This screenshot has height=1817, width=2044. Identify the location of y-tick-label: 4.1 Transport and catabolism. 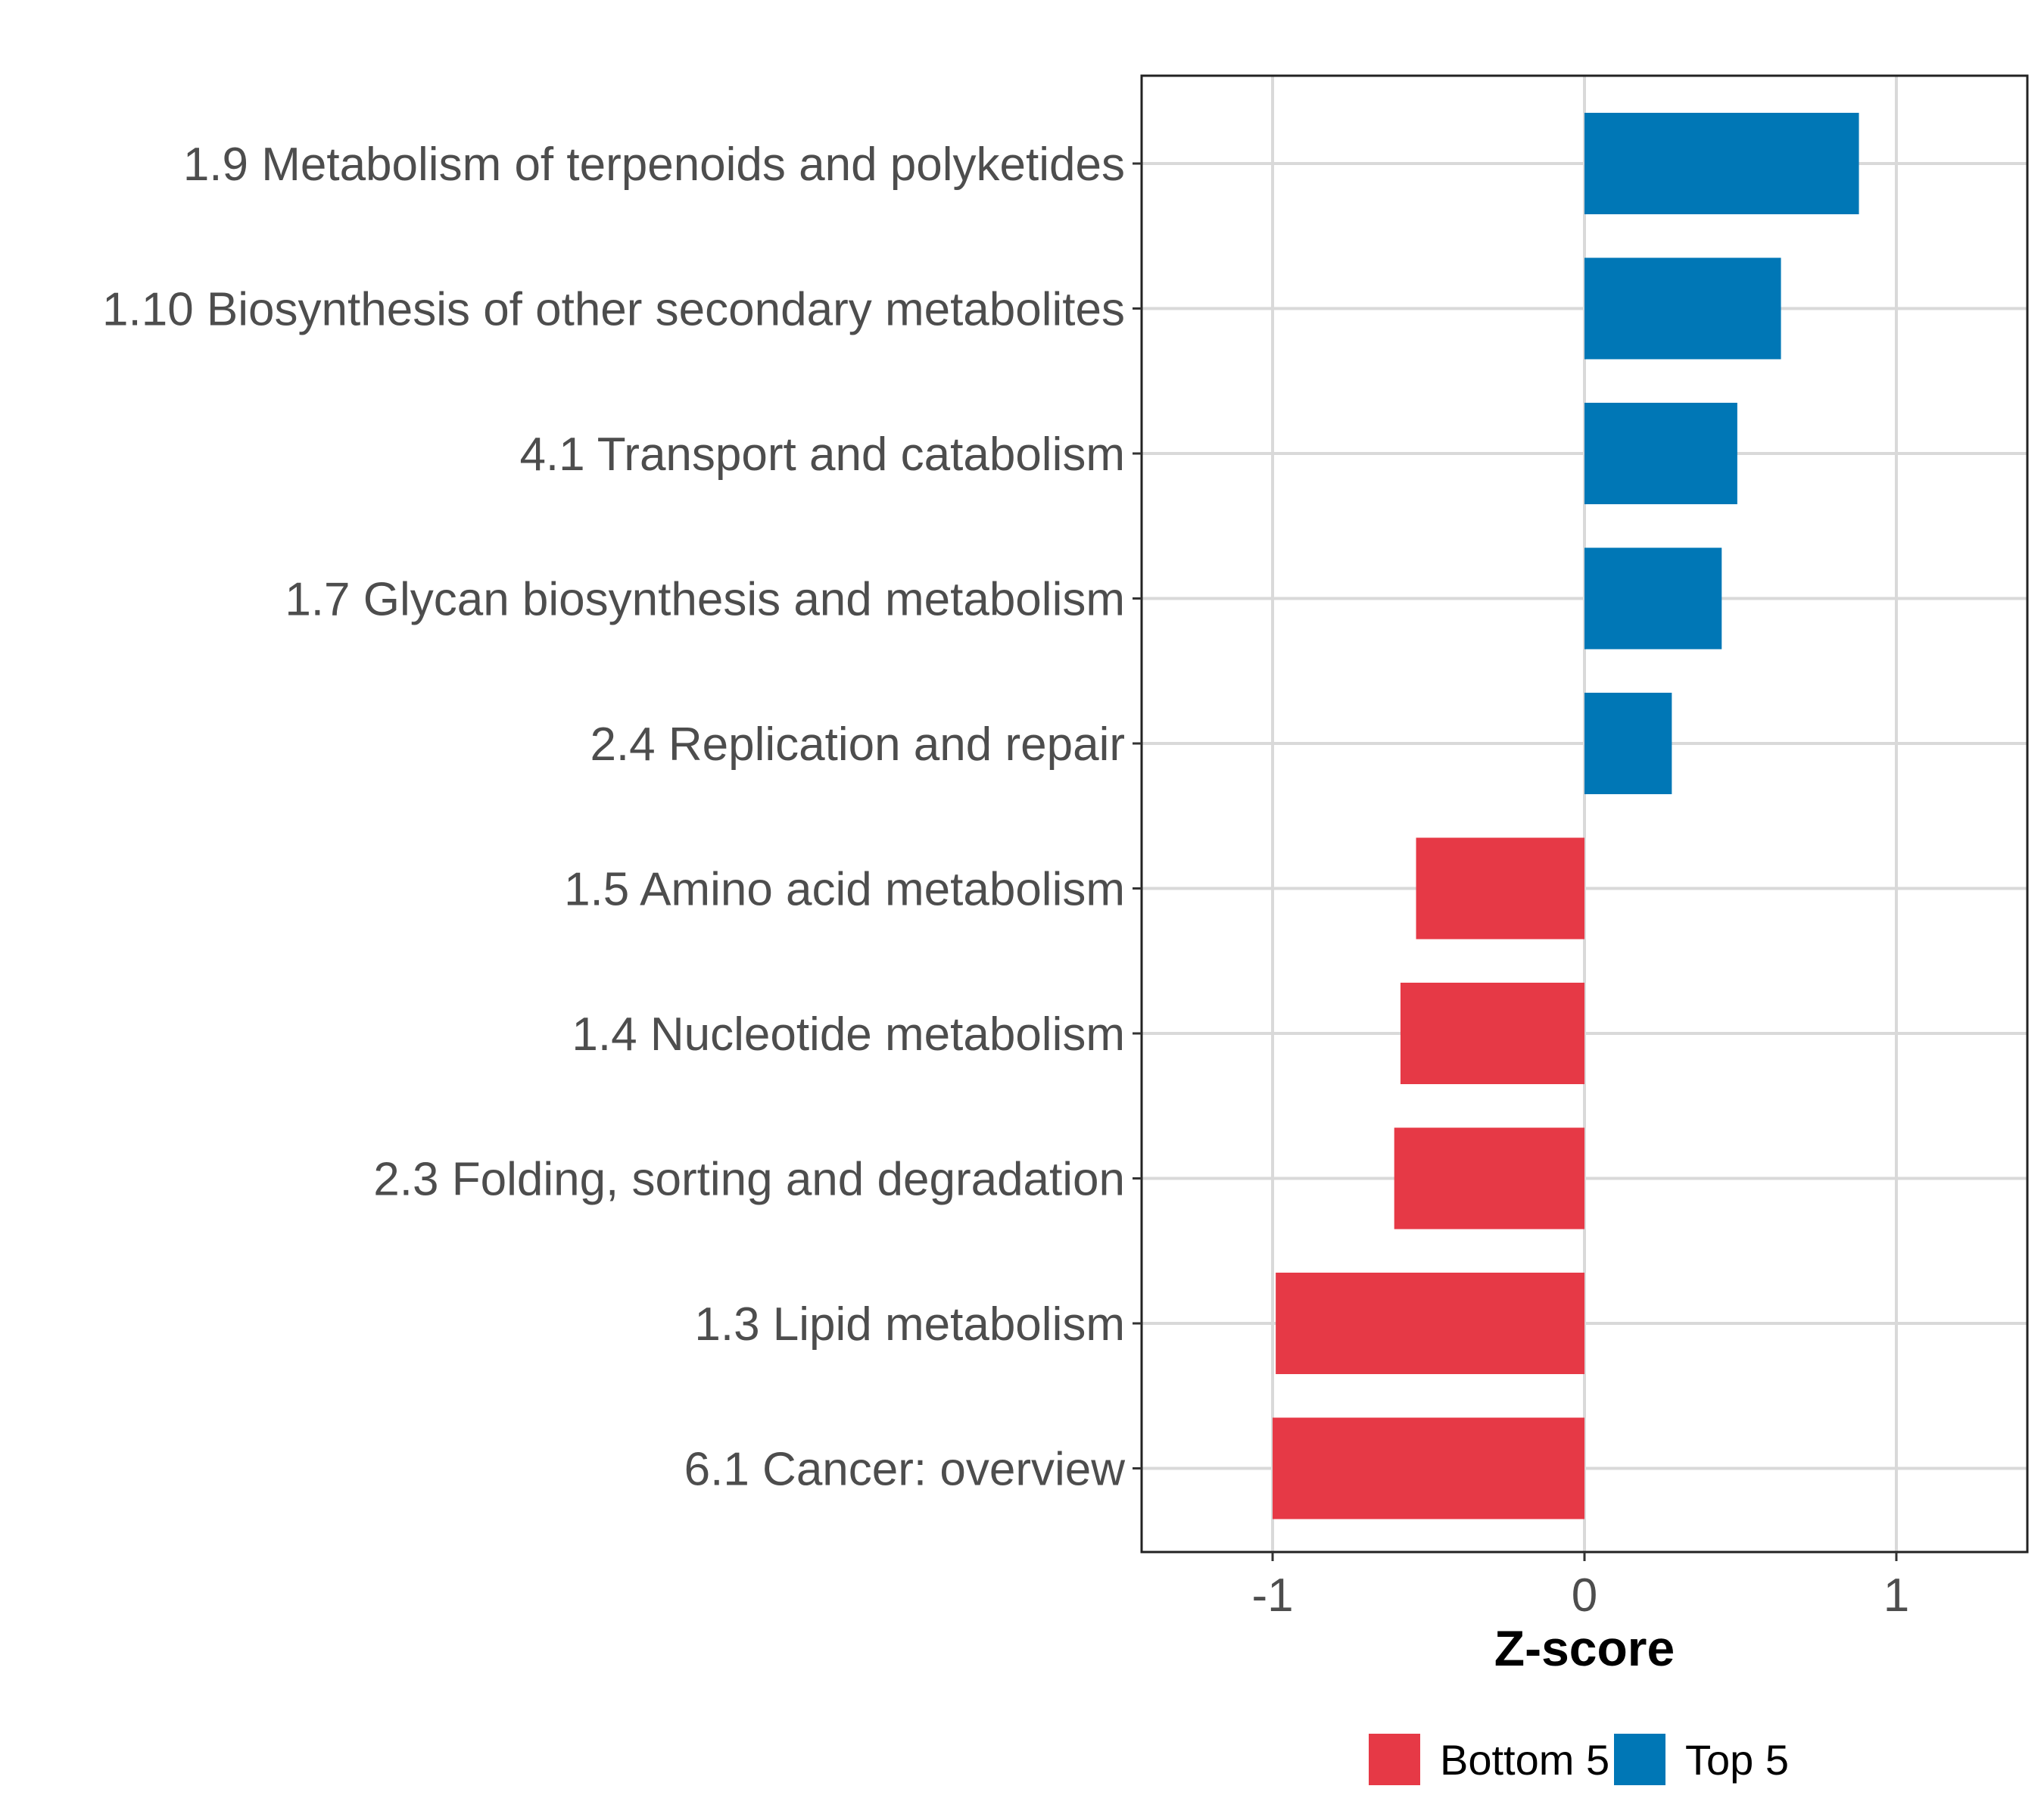
(822, 455).